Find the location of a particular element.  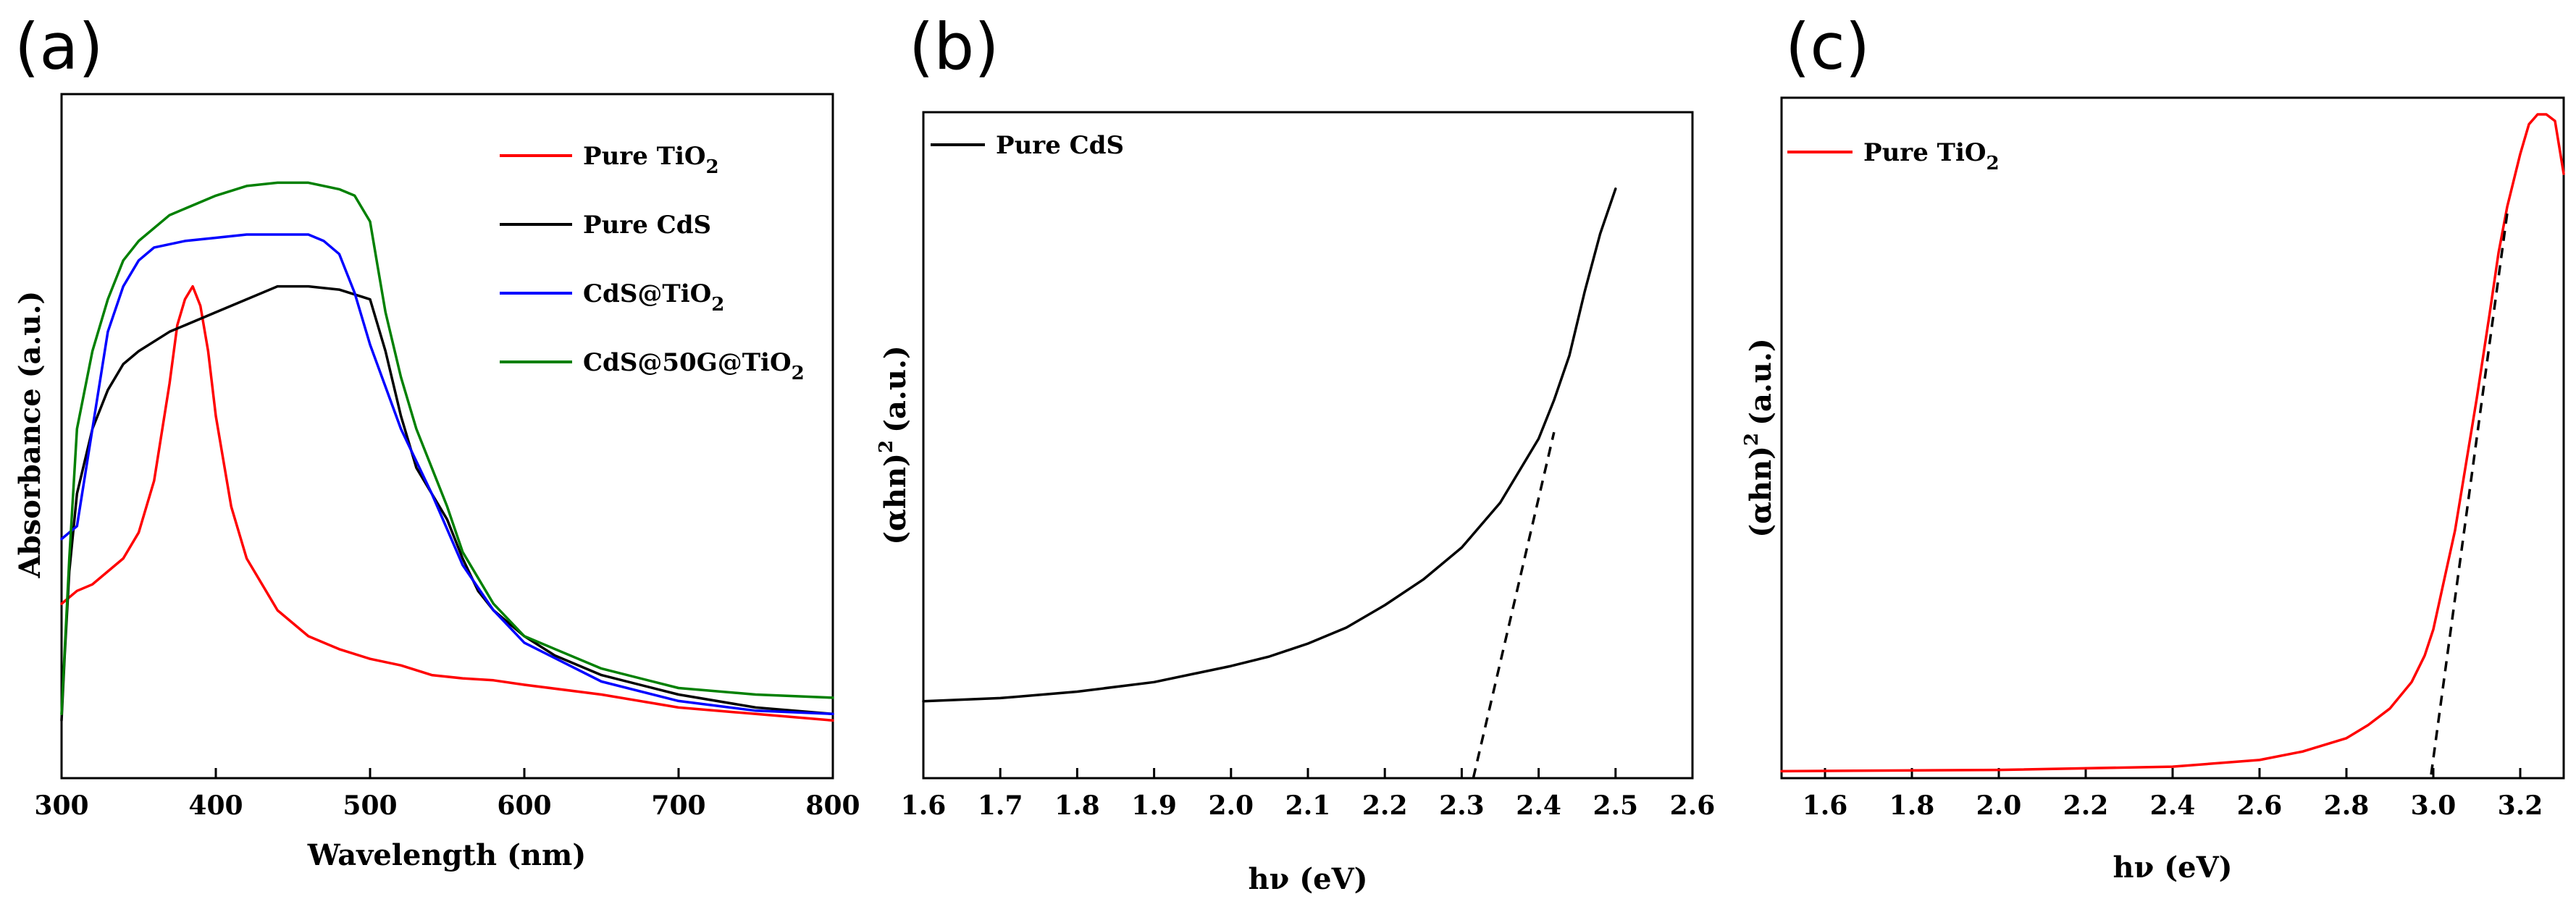

panel-b-ylabel: (αhn)2 (a.u.) is located at coordinates (894, 445).